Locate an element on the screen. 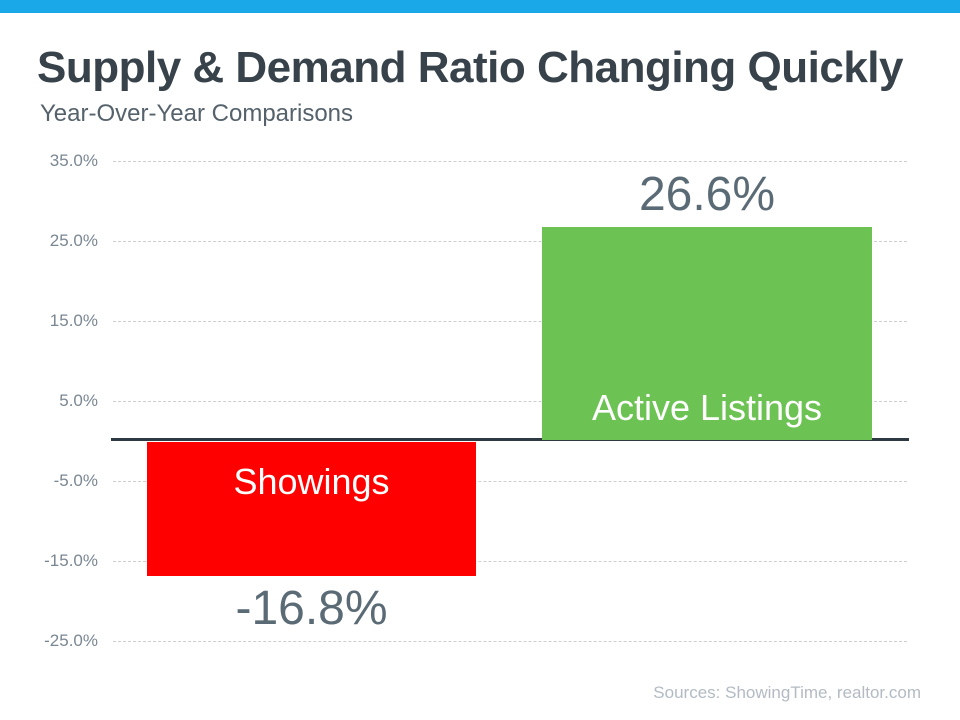 Image resolution: width=960 pixels, height=720 pixels. y-axis-tick-label: -5.0% is located at coordinates (75, 480).